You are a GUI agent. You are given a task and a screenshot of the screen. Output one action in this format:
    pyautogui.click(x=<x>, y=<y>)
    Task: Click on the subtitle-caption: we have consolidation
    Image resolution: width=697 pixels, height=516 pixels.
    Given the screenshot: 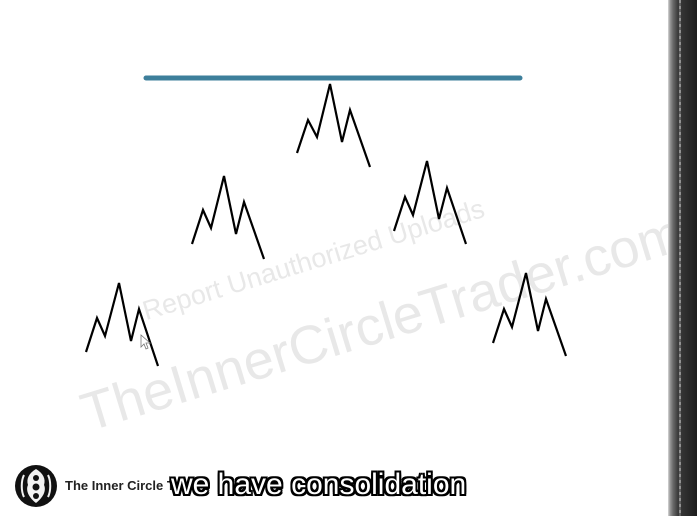 What is the action you would take?
    pyautogui.click(x=319, y=484)
    